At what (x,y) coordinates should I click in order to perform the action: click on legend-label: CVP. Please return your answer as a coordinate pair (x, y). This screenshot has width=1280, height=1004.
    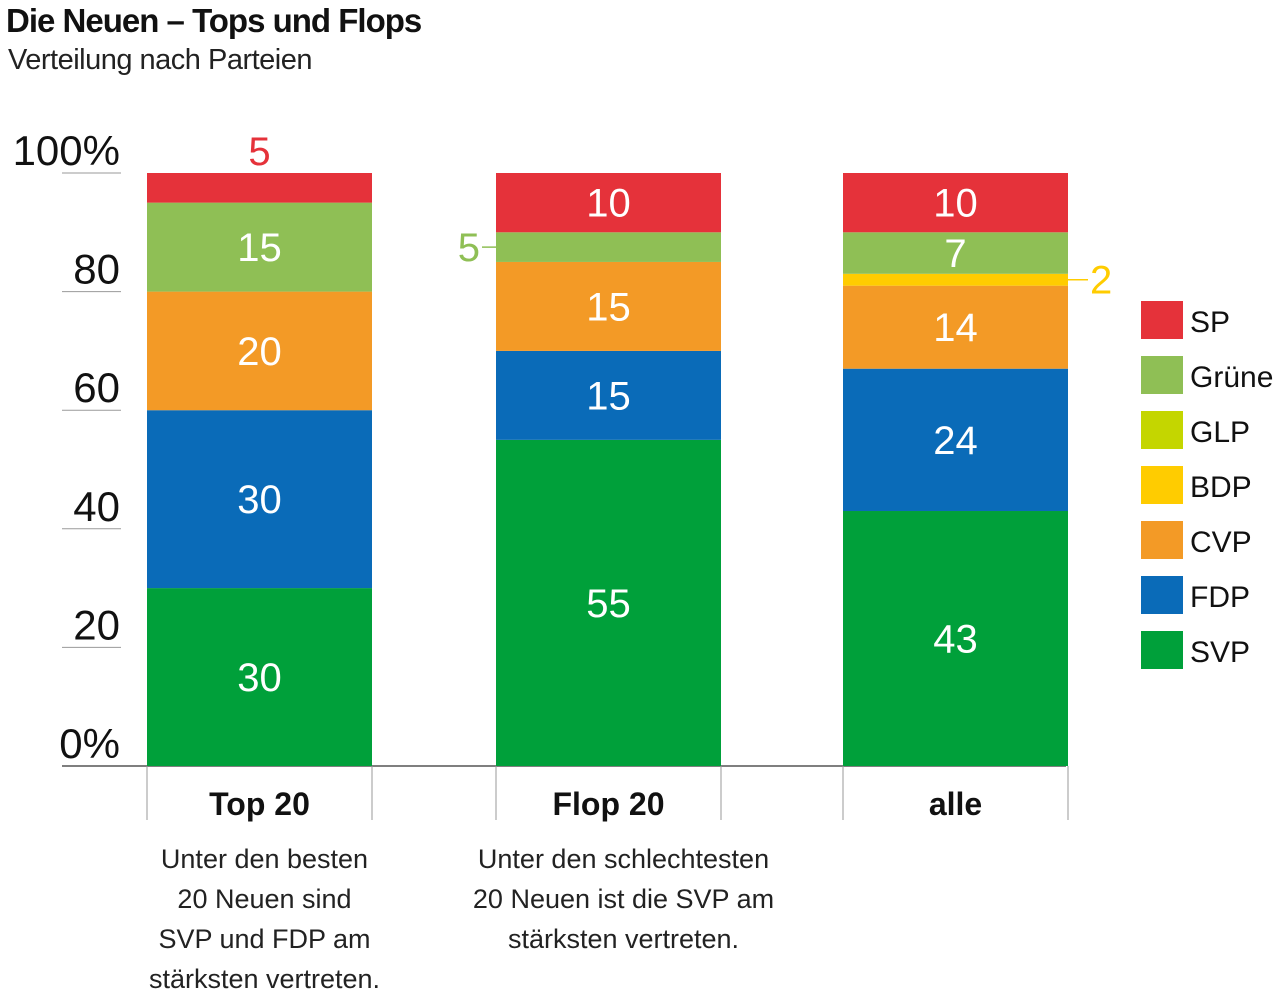
    Looking at the image, I should click on (1221, 542).